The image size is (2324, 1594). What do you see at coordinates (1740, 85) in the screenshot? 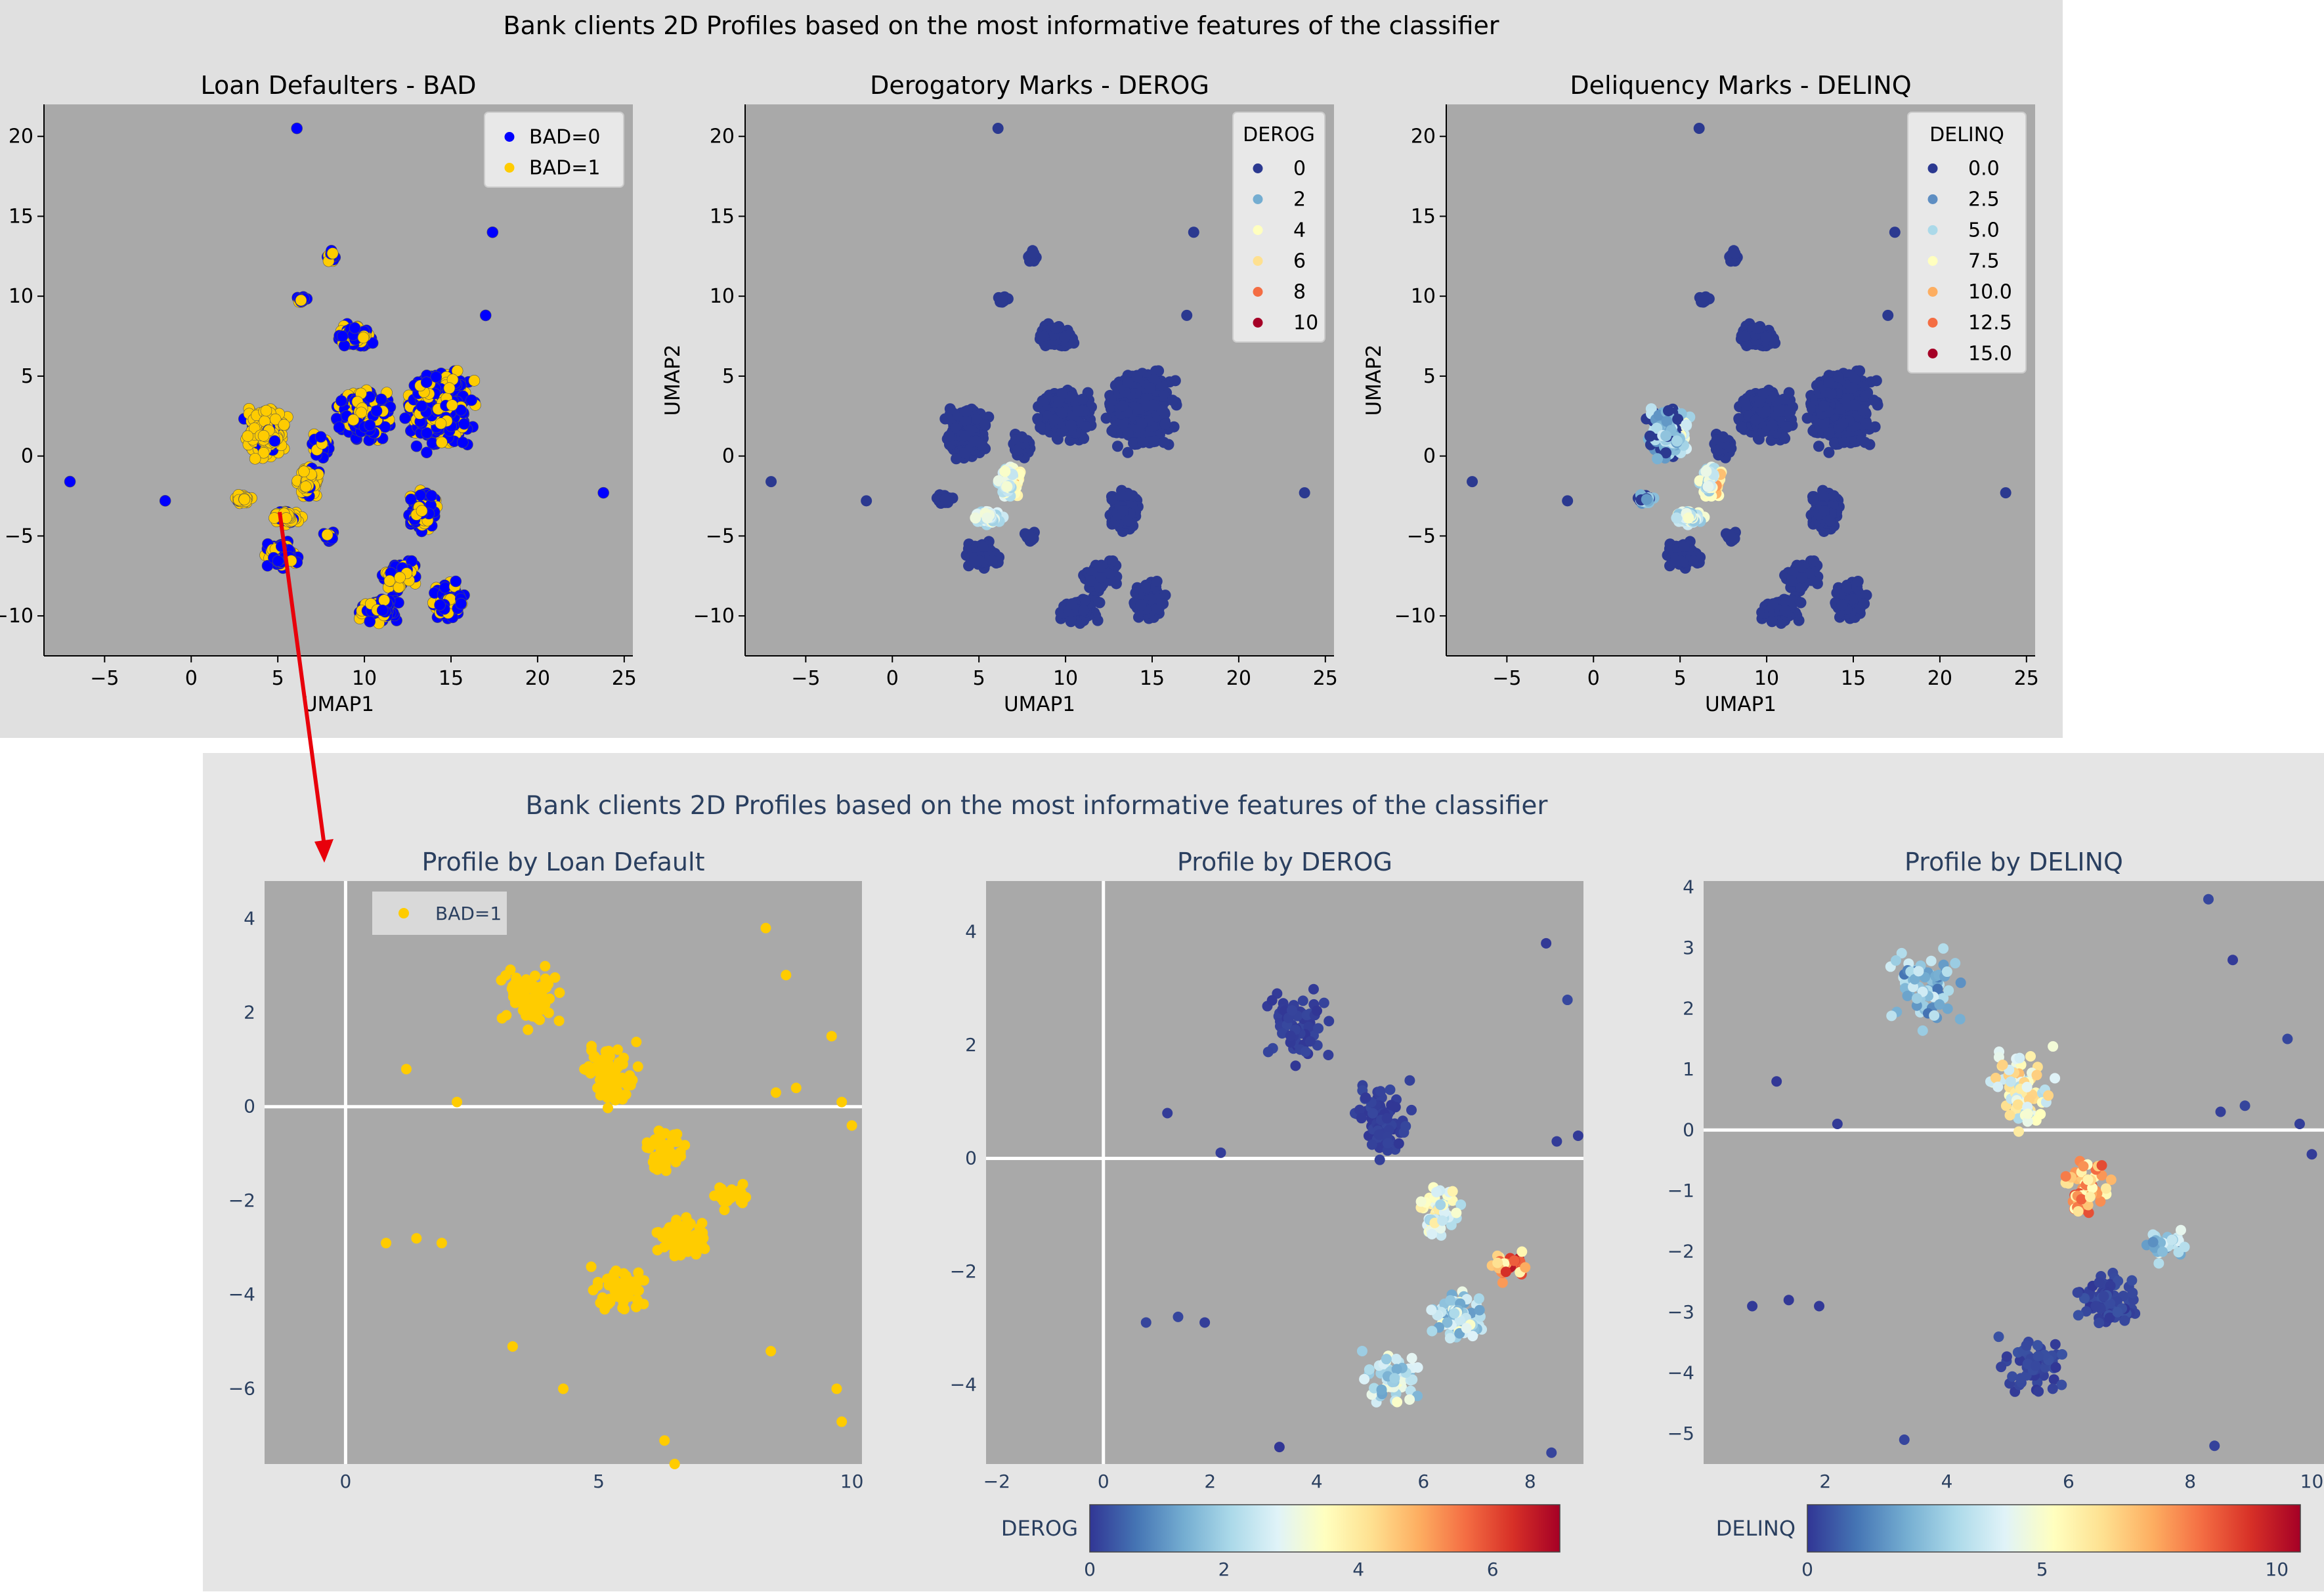
I see `chart-title: Deliquency Marks - DELINQ` at bounding box center [1740, 85].